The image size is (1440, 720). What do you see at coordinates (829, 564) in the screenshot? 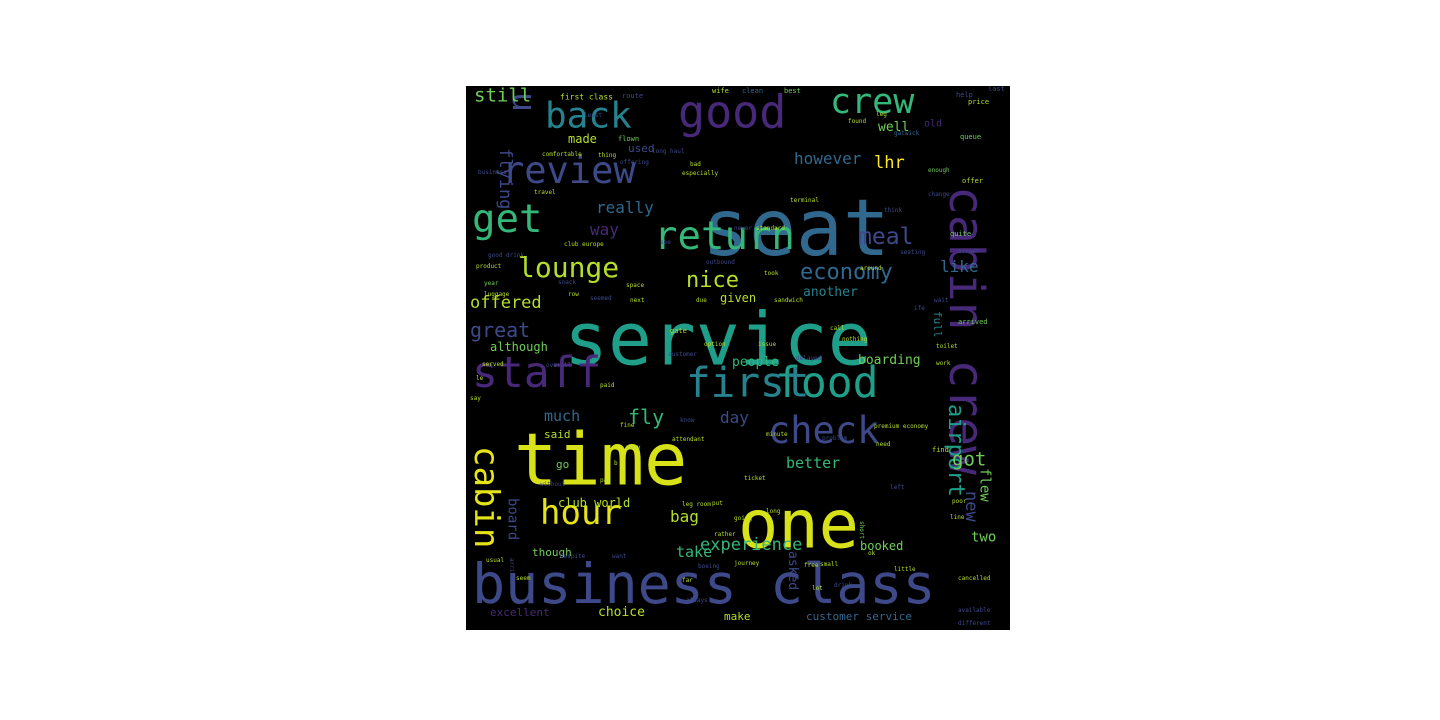
I see `word-small: small` at bounding box center [829, 564].